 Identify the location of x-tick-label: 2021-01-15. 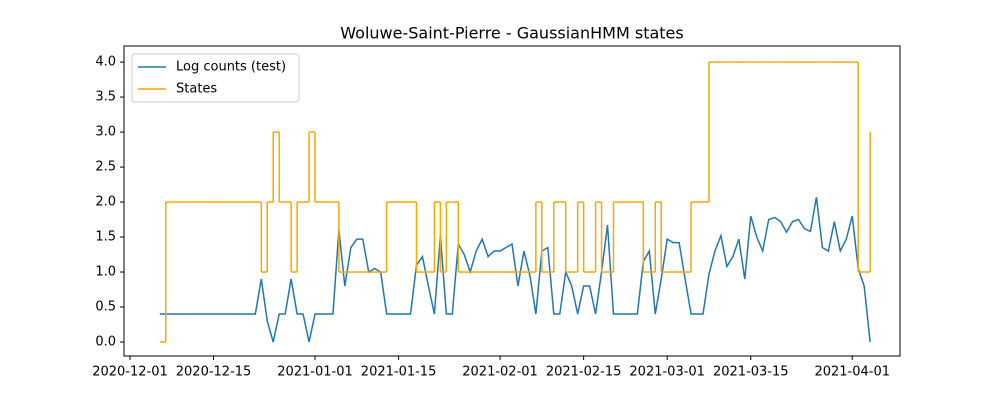
(399, 372).